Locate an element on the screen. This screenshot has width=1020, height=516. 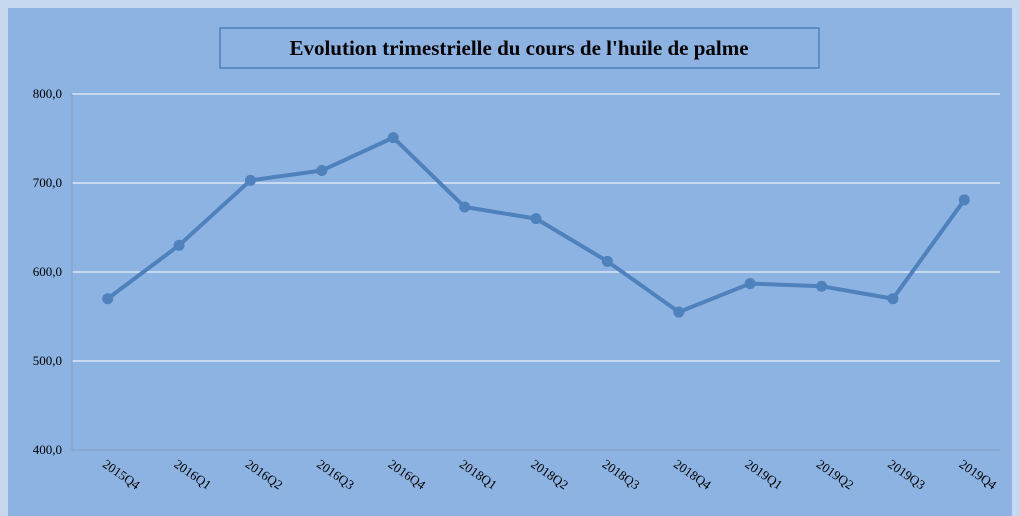
y-tick-label: 800,0 is located at coordinates (47, 93).